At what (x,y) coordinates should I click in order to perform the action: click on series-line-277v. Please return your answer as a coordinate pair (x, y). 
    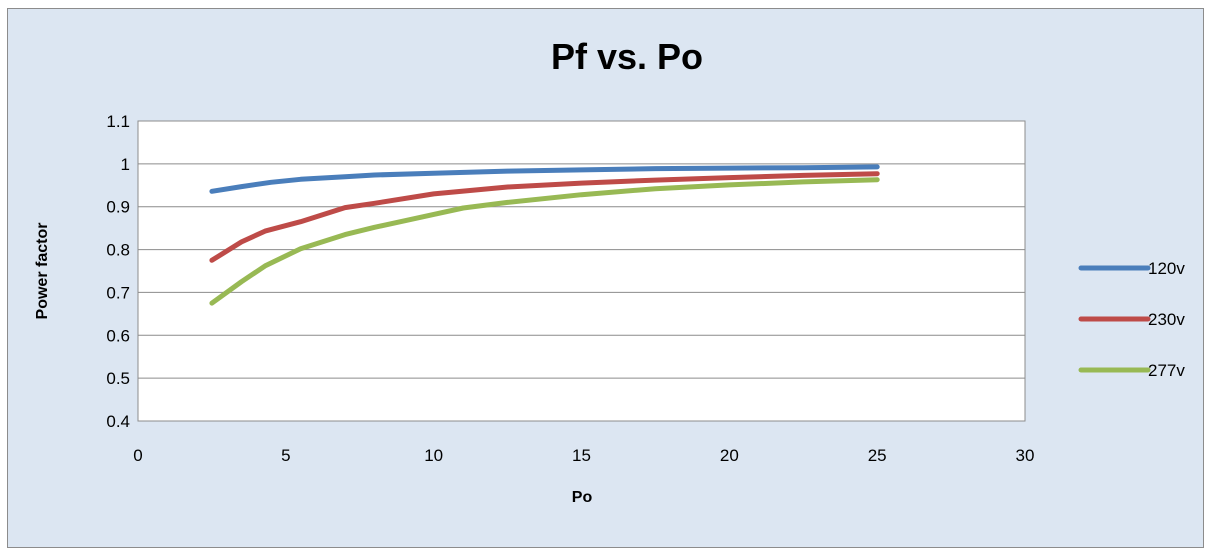
    Looking at the image, I should click on (544, 241).